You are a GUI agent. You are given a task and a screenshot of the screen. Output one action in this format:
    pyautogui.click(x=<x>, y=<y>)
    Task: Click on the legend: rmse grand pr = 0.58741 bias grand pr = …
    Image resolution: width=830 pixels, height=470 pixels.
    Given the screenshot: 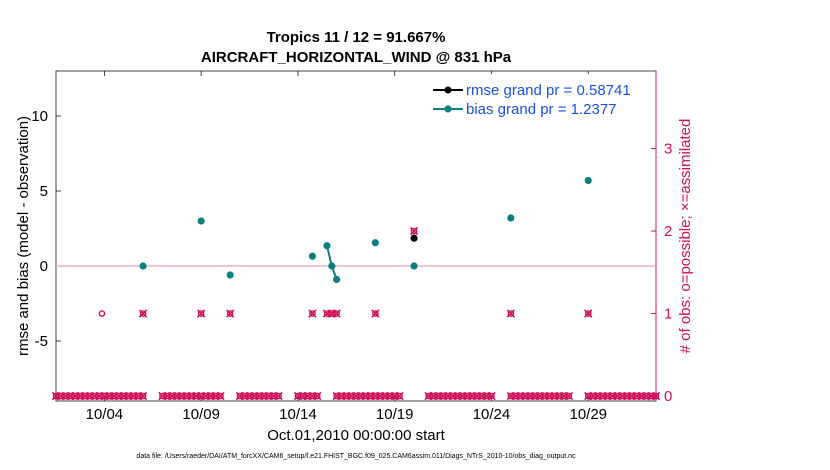 What is the action you would take?
    pyautogui.click(x=541, y=97)
    